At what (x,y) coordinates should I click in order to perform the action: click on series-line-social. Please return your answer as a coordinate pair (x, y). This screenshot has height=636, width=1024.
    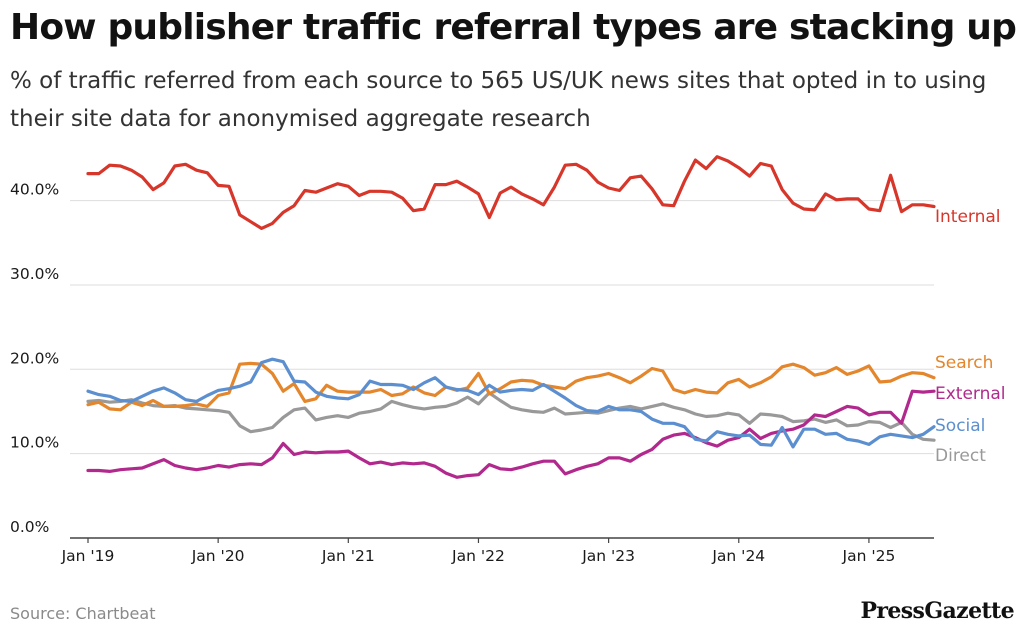
    Looking at the image, I should click on (511, 403).